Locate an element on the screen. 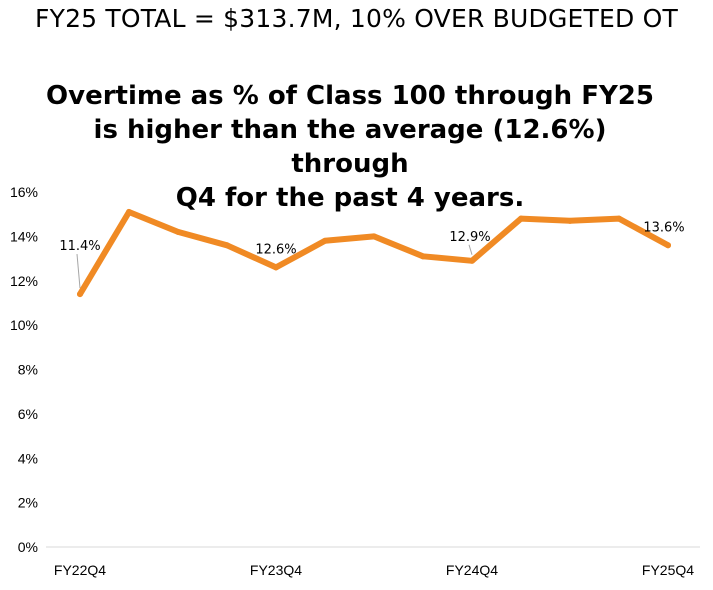 This screenshot has height=590, width=713. y-tick-label: 0% is located at coordinates (28, 547).